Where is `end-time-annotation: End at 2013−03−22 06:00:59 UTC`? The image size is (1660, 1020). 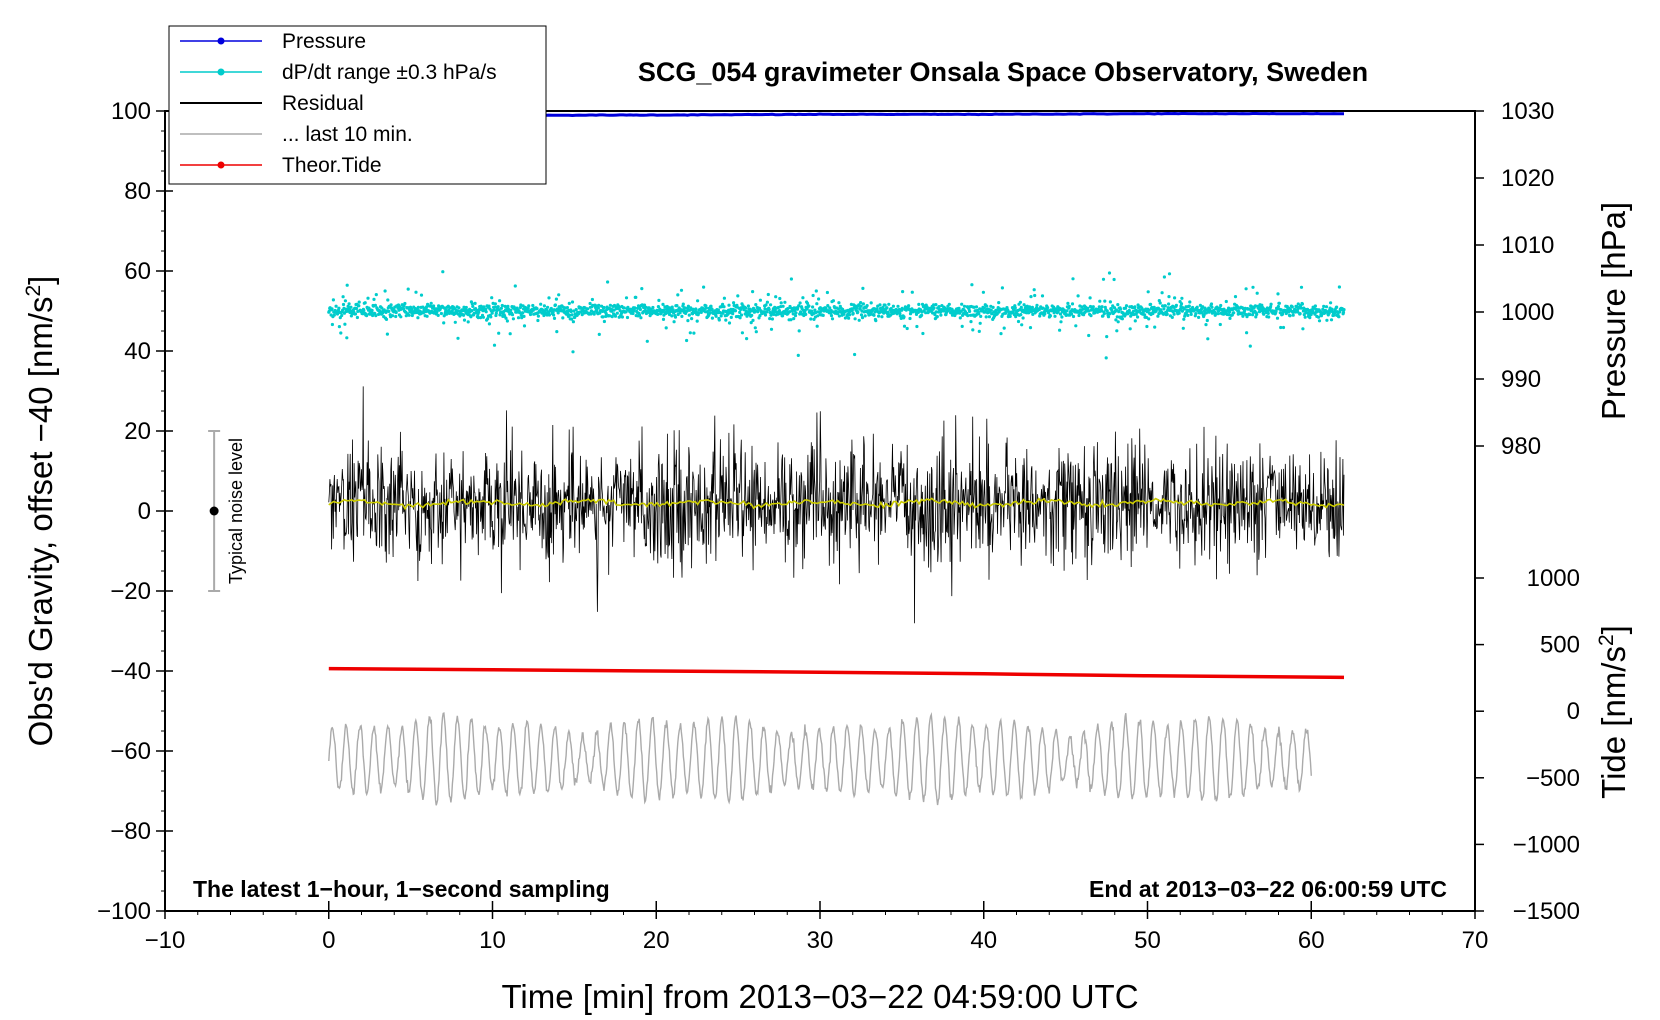 end-time-annotation: End at 2013−03−22 06:00:59 UTC is located at coordinates (1268, 889).